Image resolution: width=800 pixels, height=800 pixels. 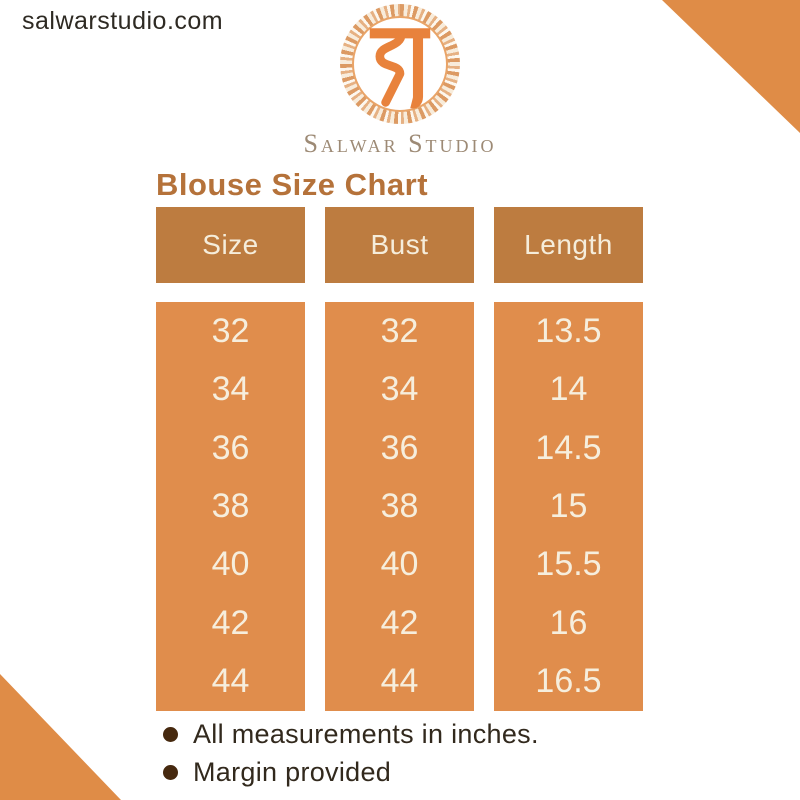 I want to click on column-bust: Bust 32 34 36 38 40 42 44, so click(x=399, y=459).